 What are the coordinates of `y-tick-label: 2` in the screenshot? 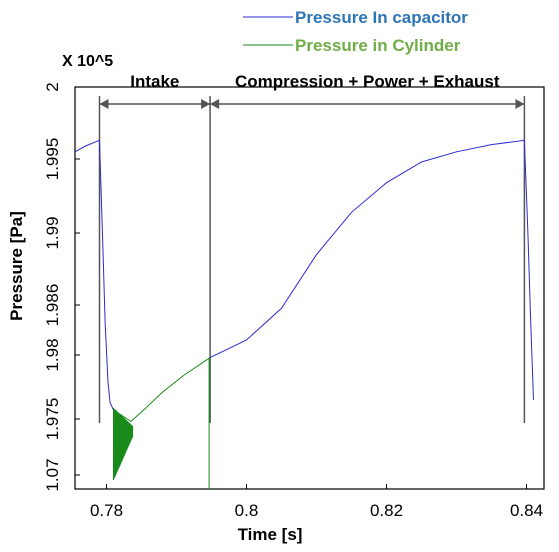 It's located at (52, 86).